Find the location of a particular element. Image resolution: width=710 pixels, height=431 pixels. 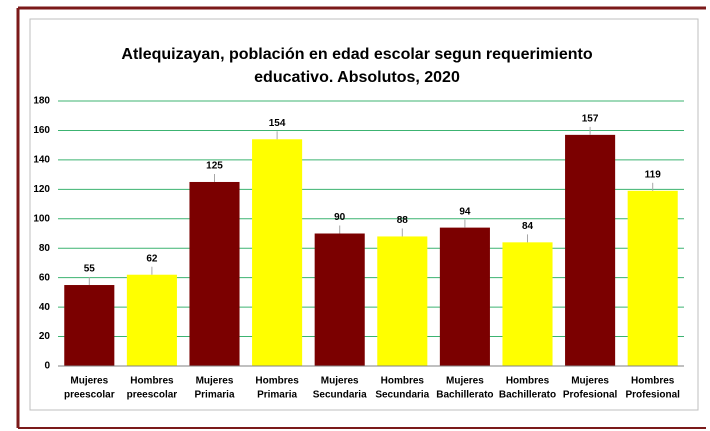

y-tick-label: 160 is located at coordinates (41, 130).